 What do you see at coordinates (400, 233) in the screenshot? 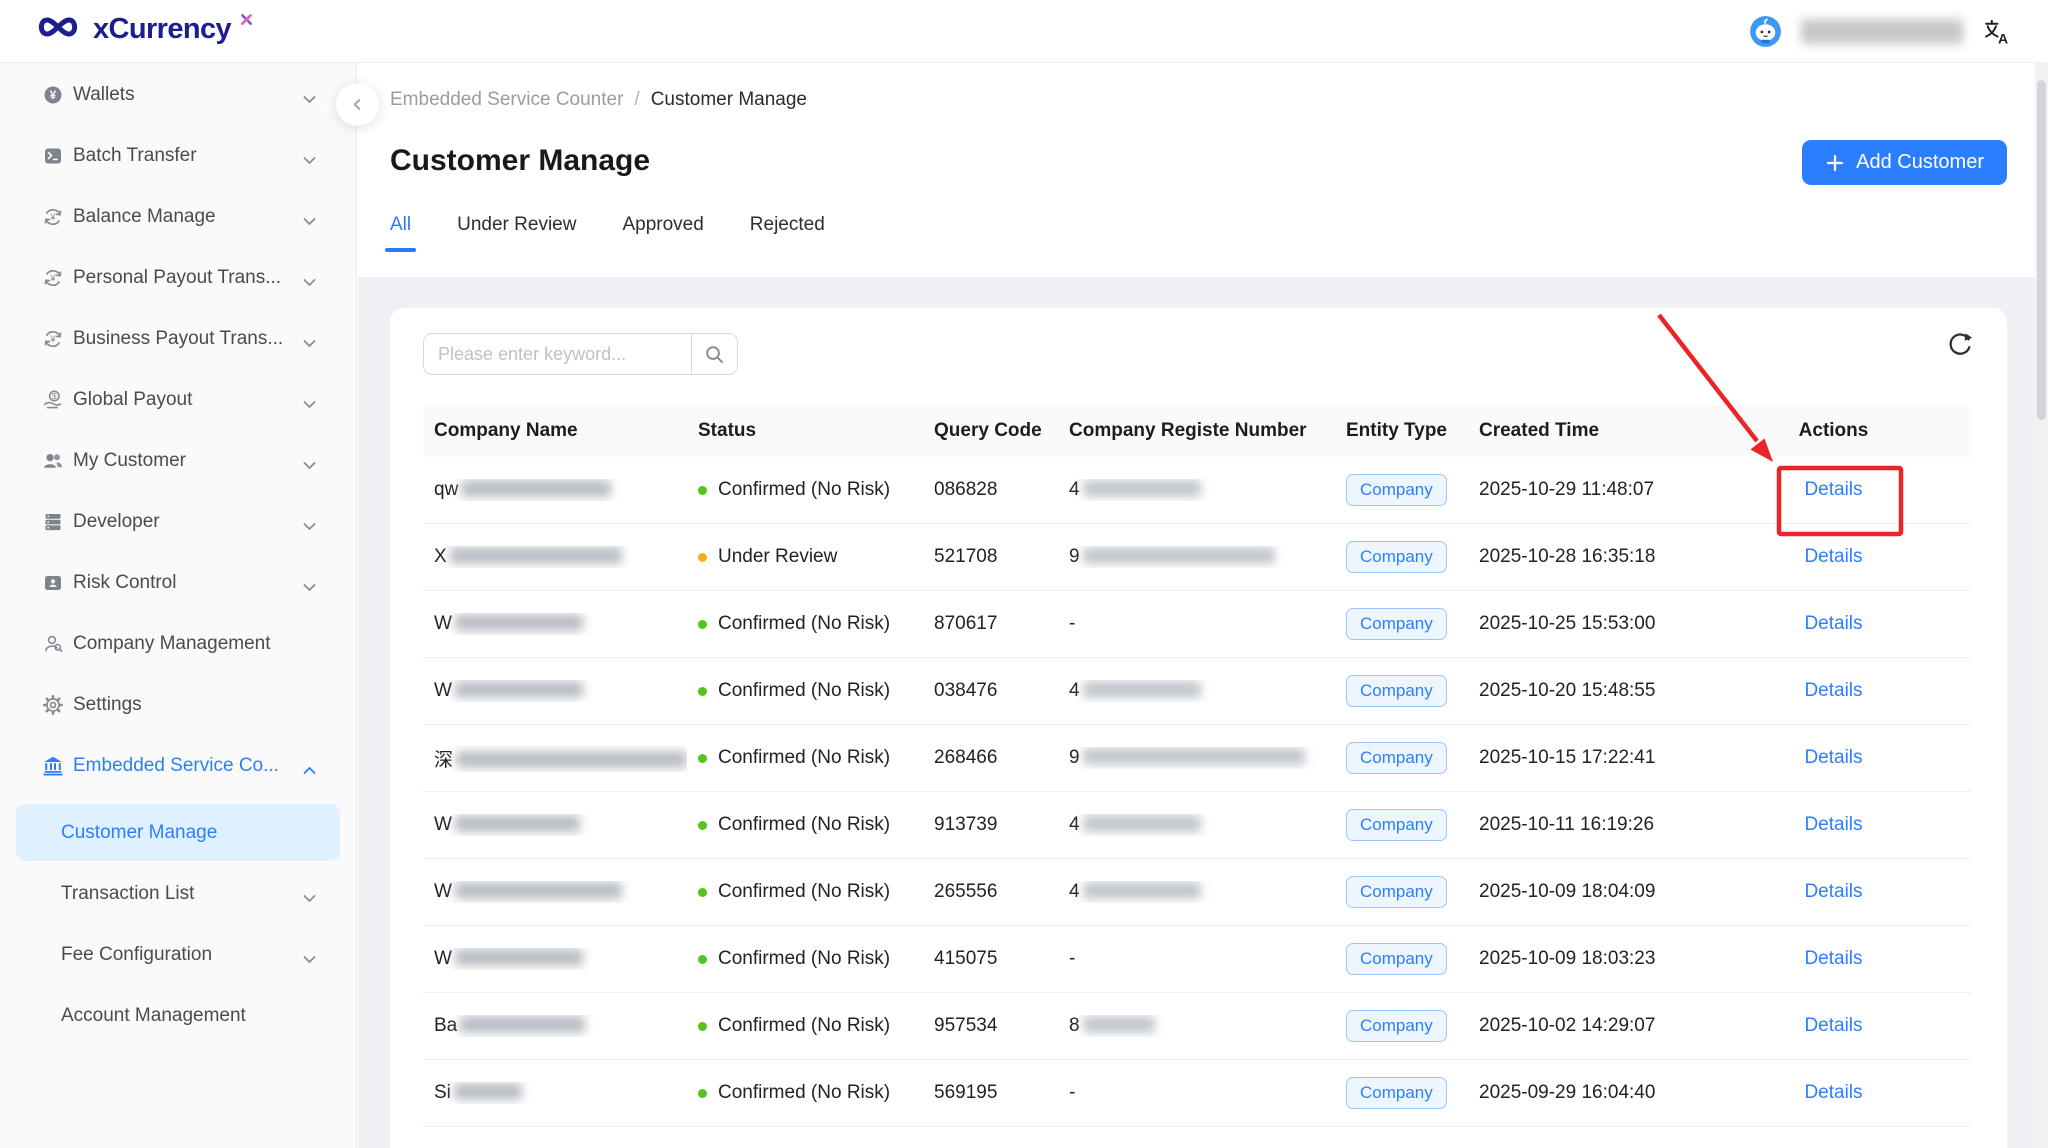
I see `tab-all: All` at bounding box center [400, 233].